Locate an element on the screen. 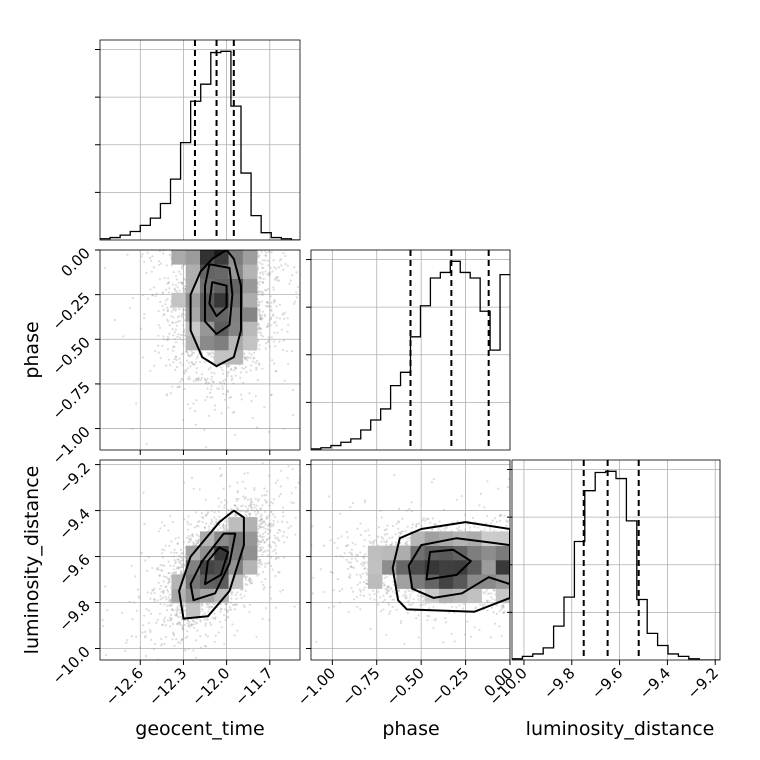  density-cells is located at coordinates (214, 307).